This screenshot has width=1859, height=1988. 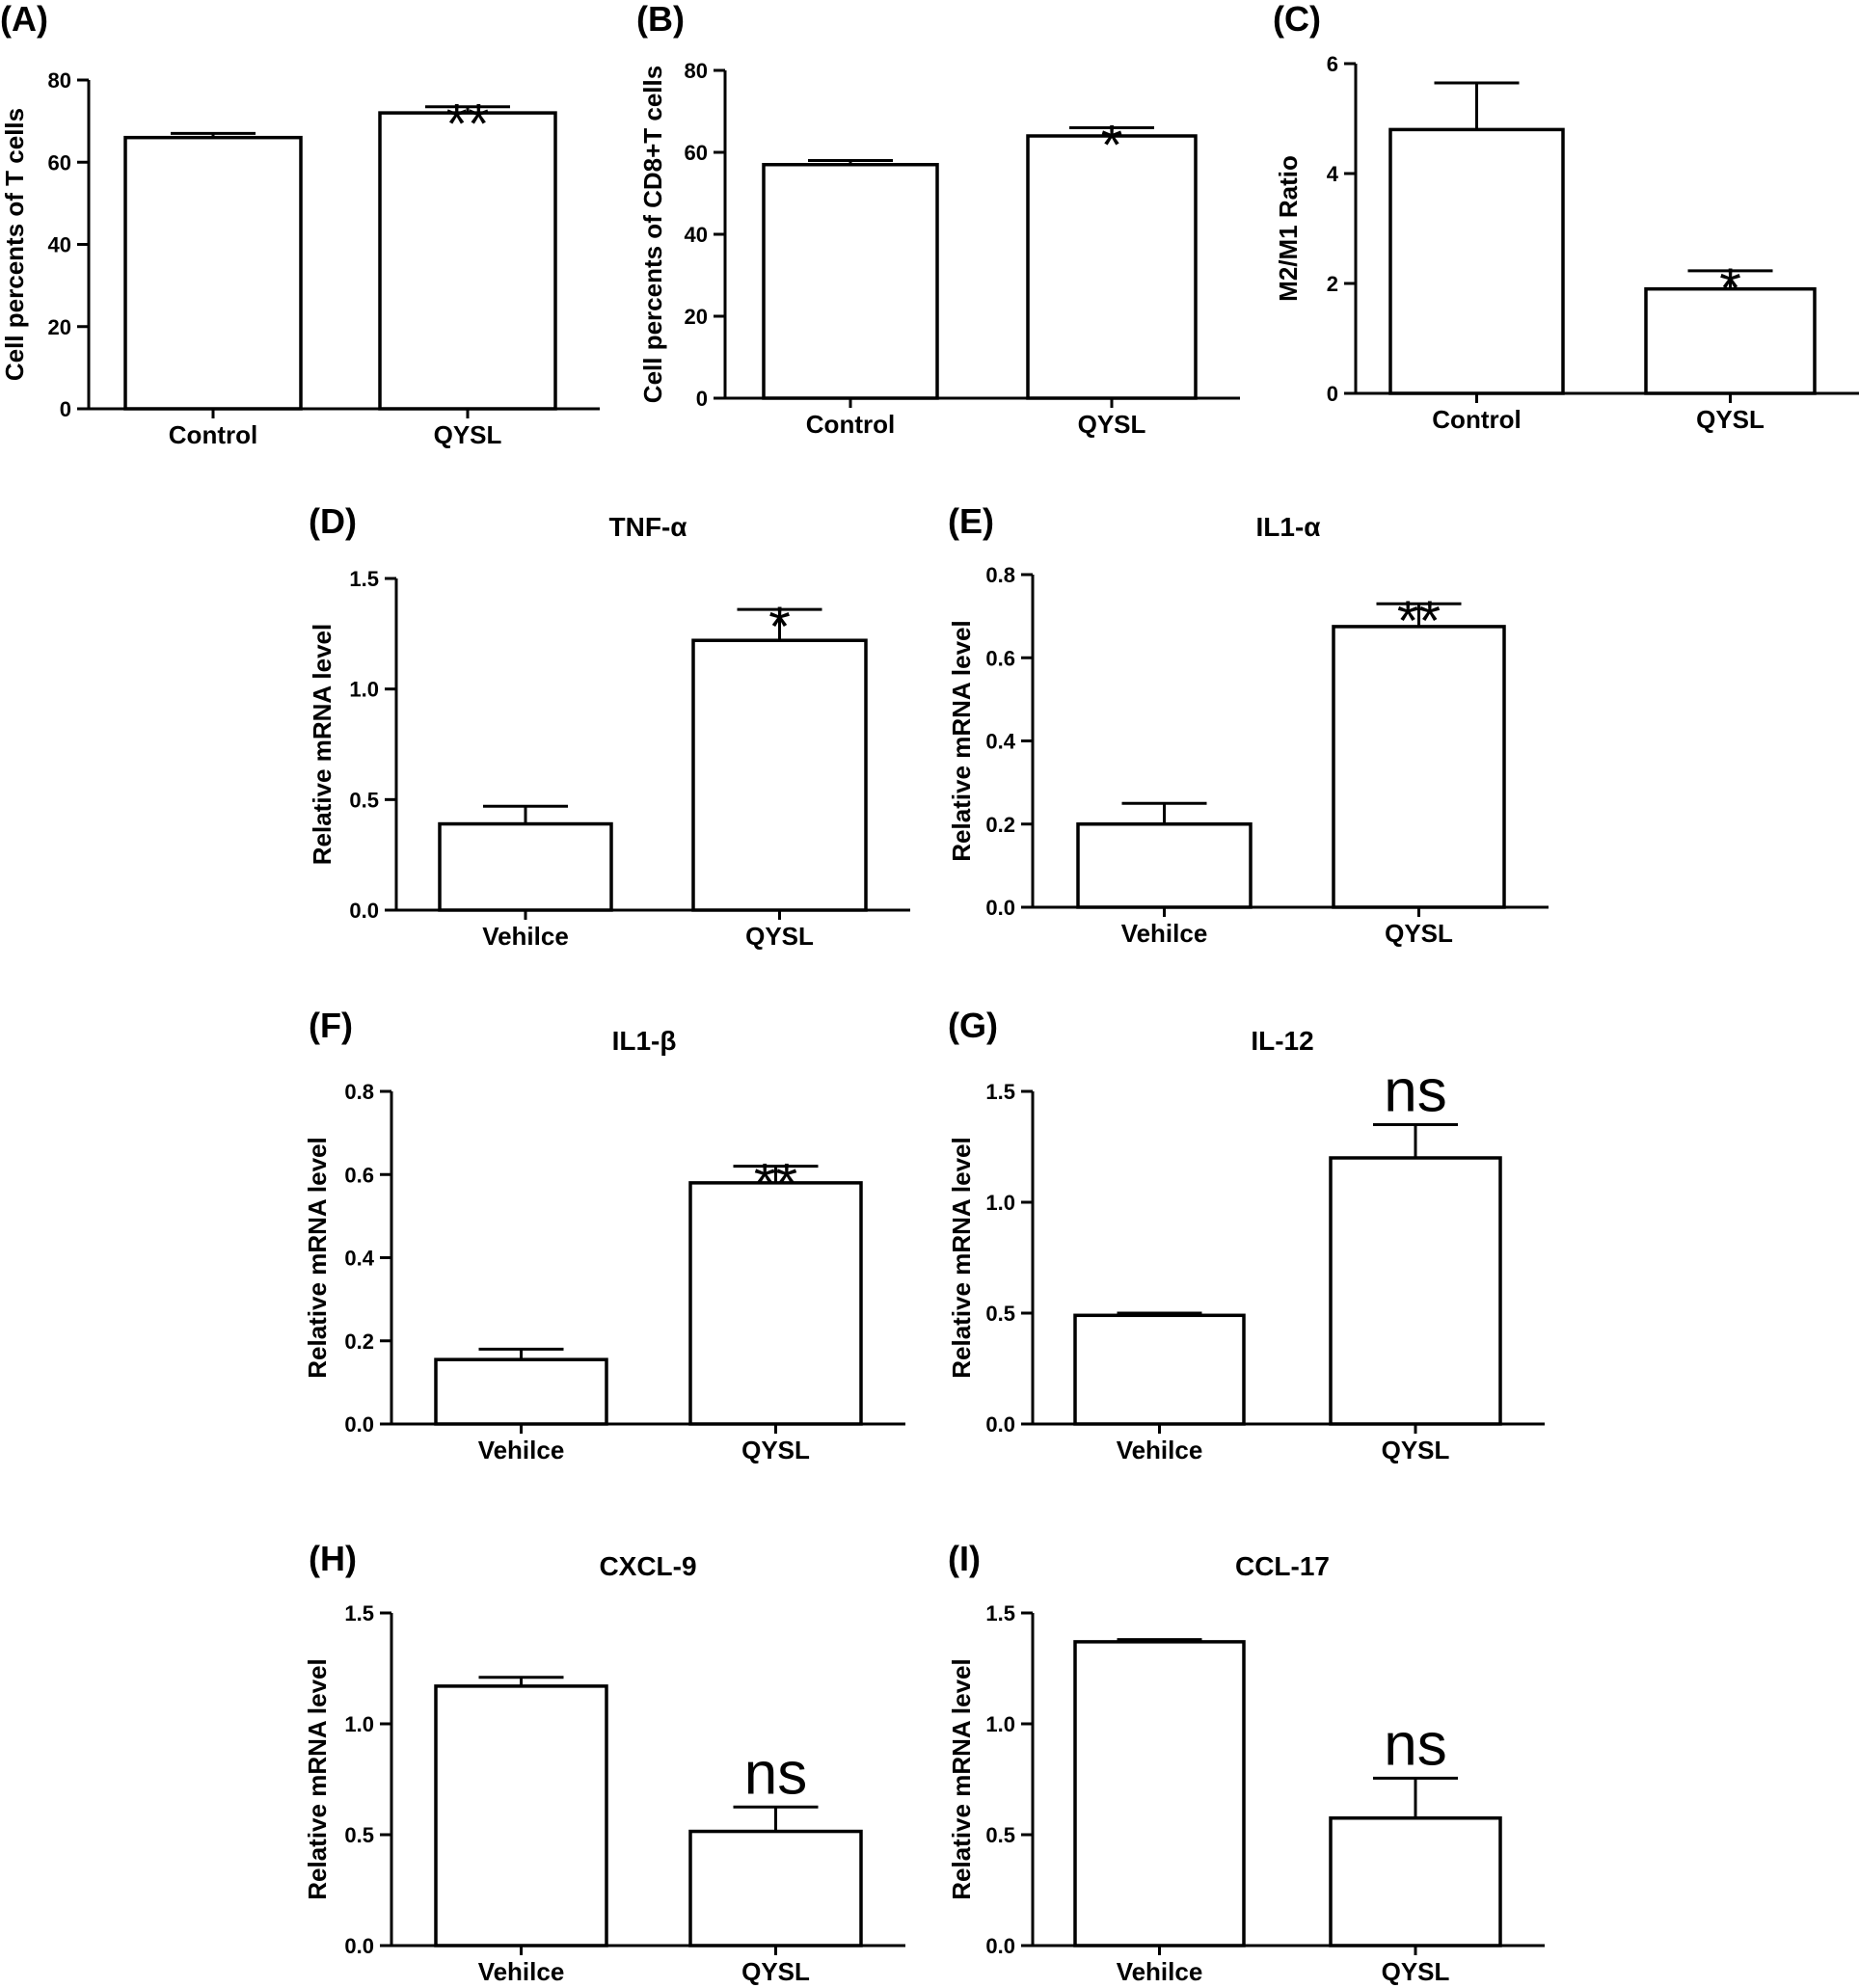 I want to click on y-tick-label: 6, so click(x=1332, y=64).